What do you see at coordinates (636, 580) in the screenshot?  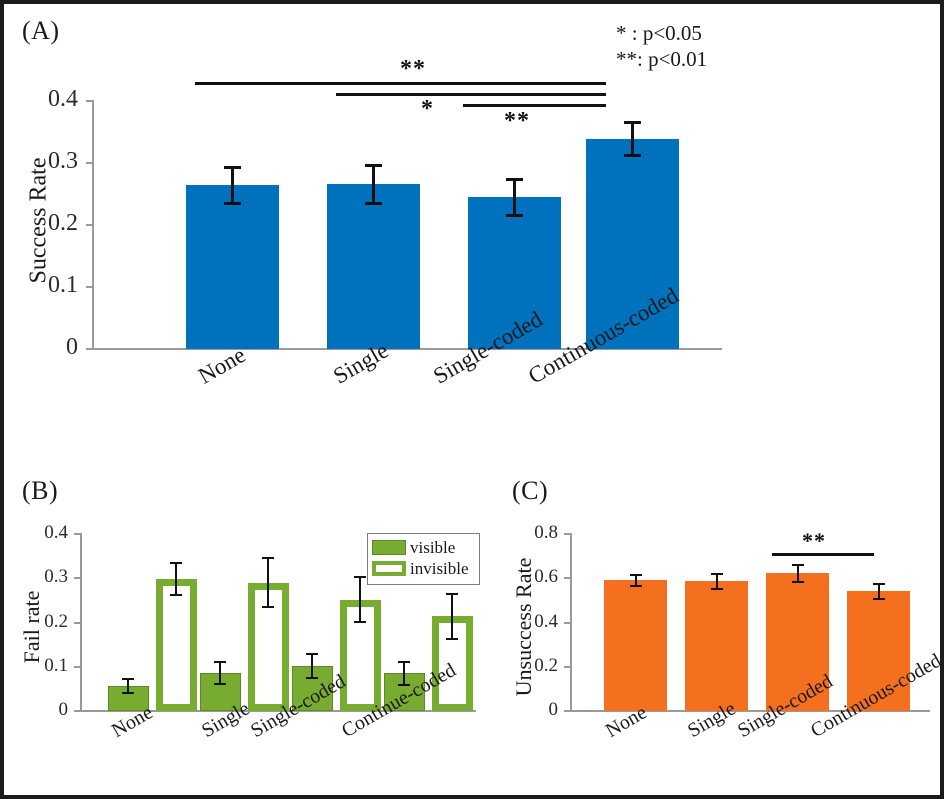 I see `panel-c-errorbar-none` at bounding box center [636, 580].